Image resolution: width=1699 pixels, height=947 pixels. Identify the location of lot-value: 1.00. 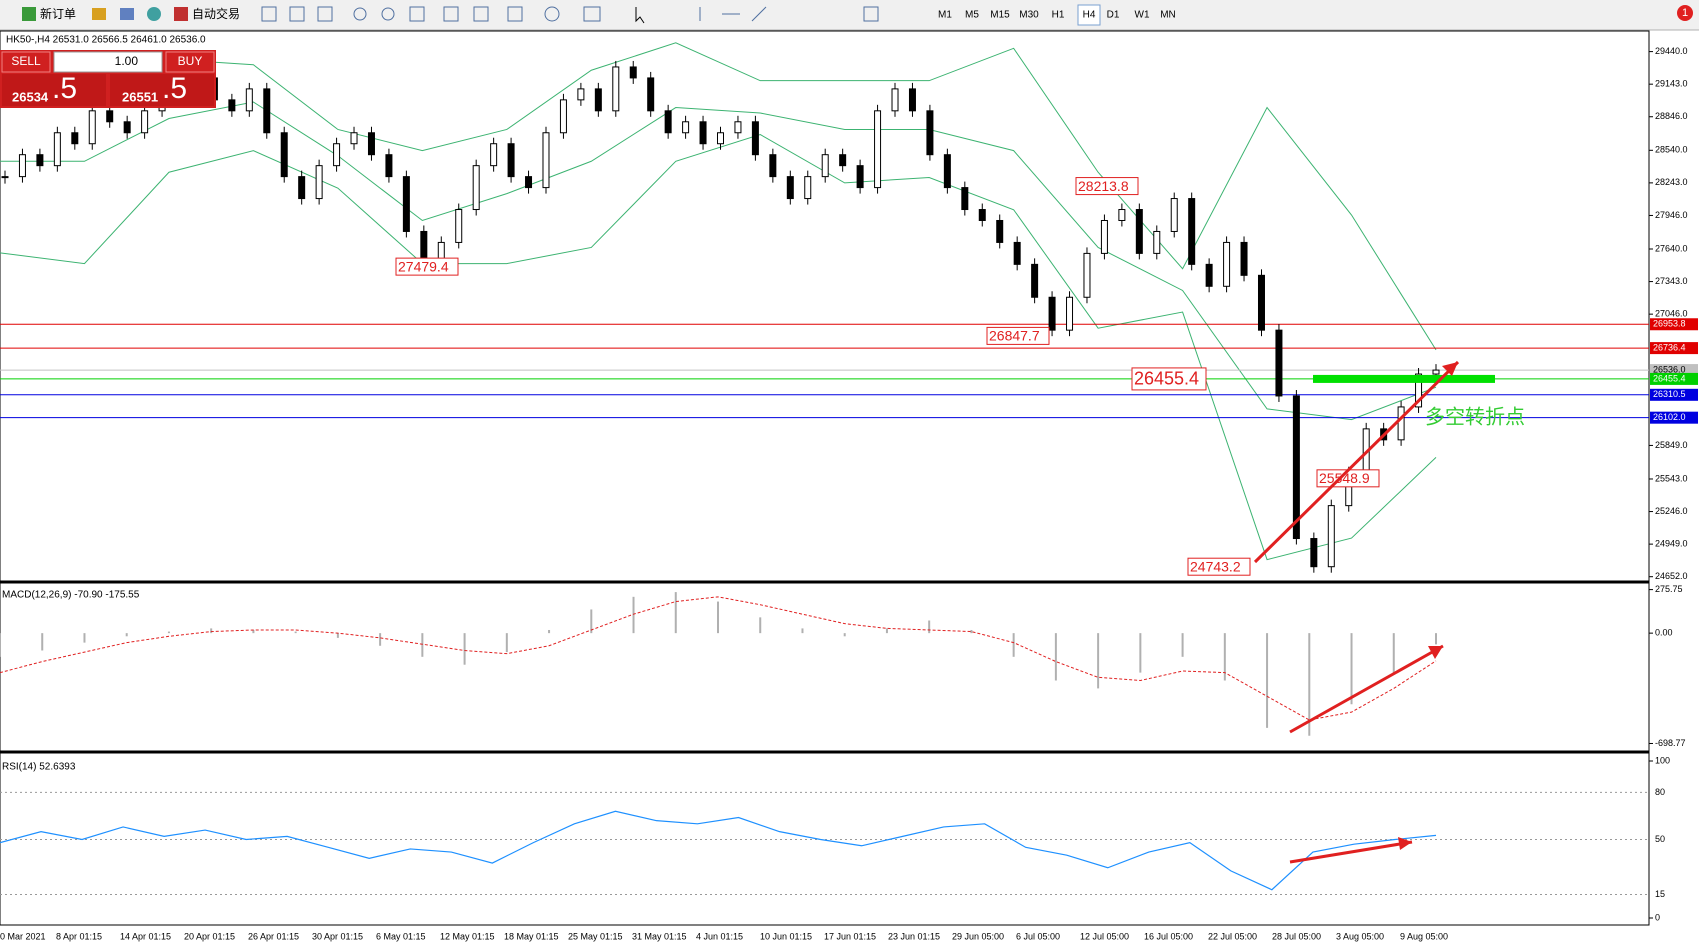
(127, 61).